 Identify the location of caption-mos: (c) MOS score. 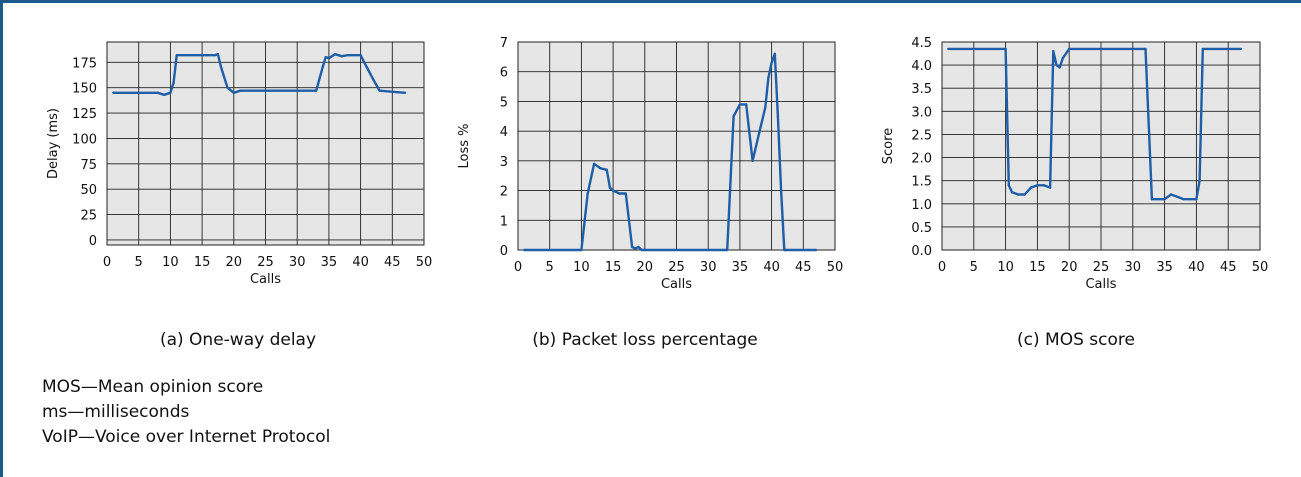
(1076, 340).